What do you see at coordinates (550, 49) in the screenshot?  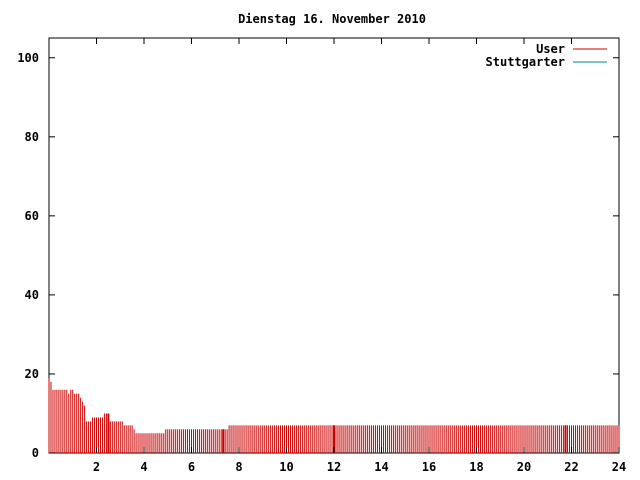 I see `legend-label: User` at bounding box center [550, 49].